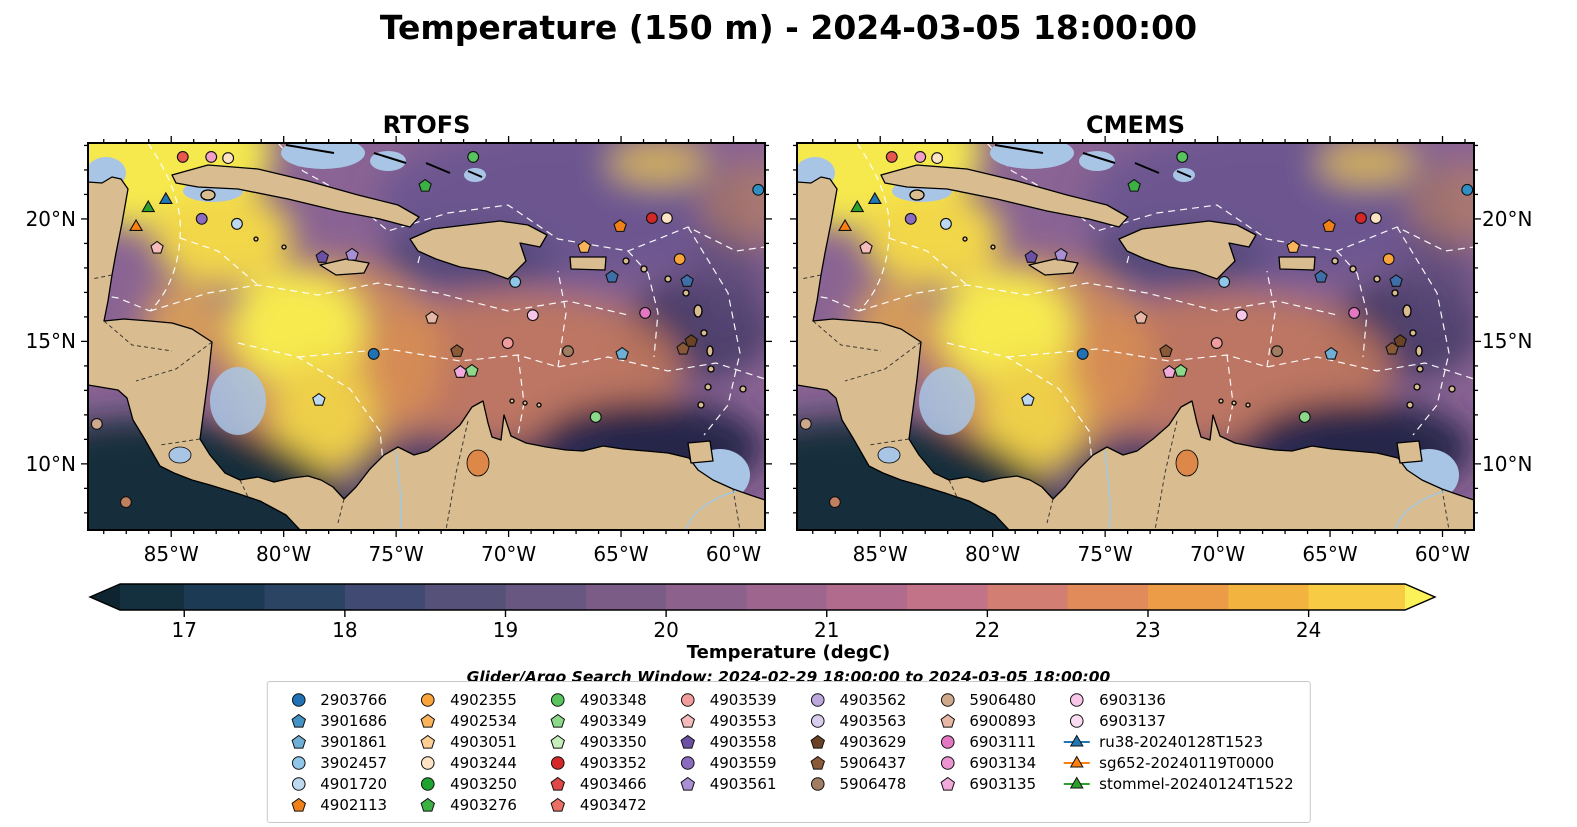 The width and height of the screenshot is (1577, 827). I want to click on legend-label: 4903276, so click(483, 804).